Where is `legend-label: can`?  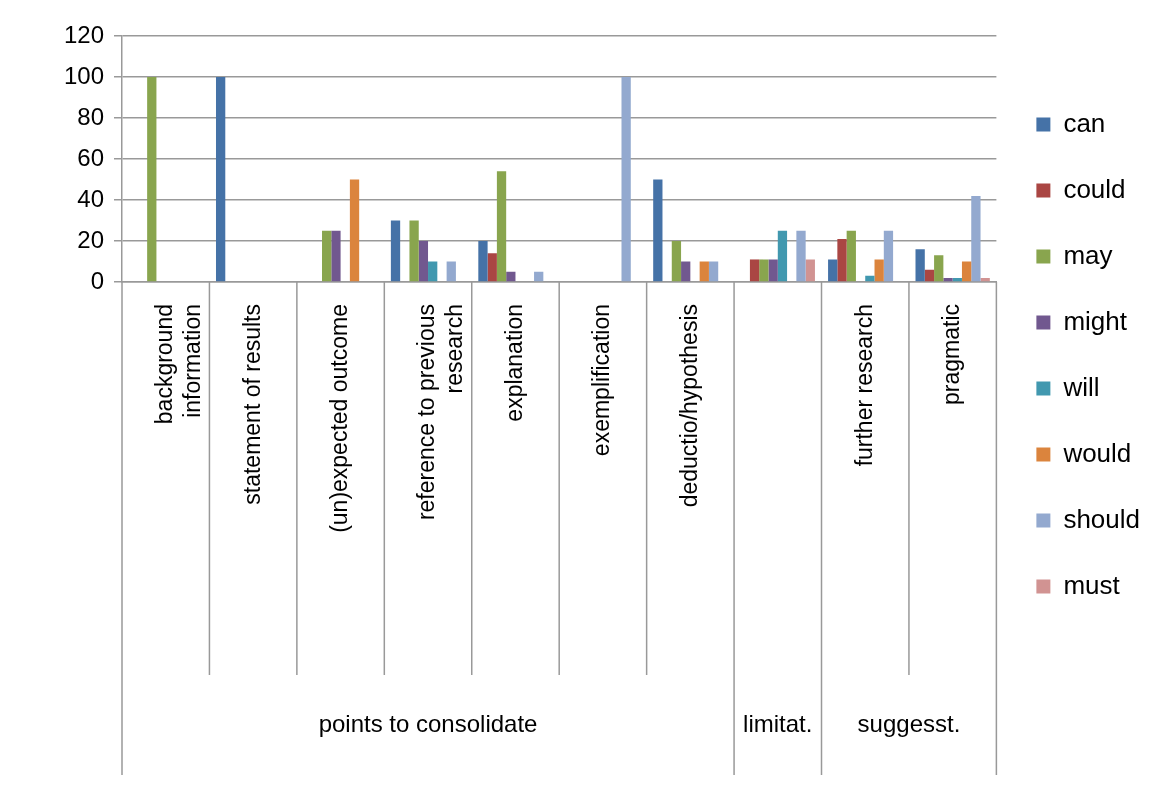
legend-label: can is located at coordinates (1084, 122).